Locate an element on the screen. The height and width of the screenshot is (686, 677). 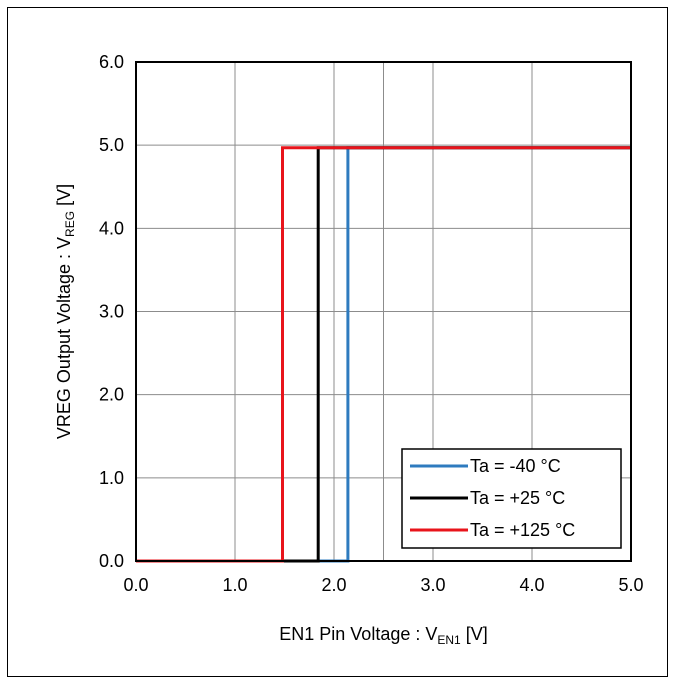
legend: Ta = -40 °C Ta = +25 °C Ta = +125 °C is located at coordinates (511, 498).